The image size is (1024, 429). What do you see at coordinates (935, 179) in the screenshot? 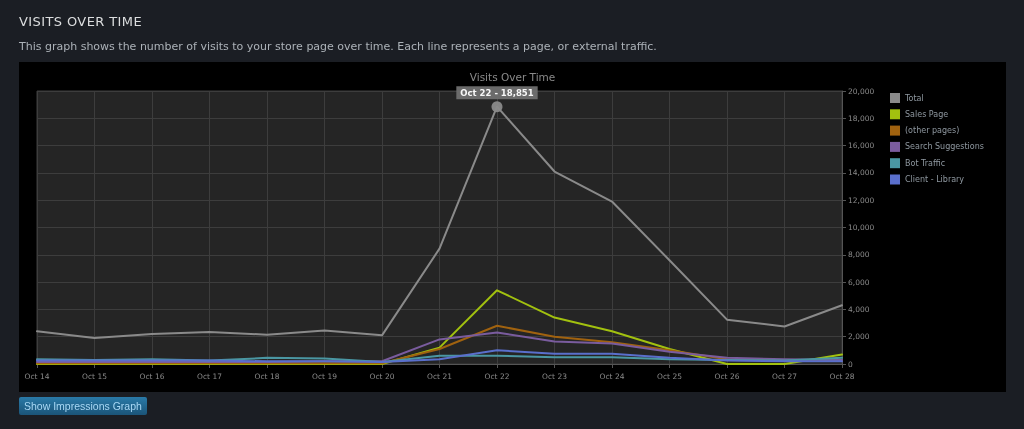
I see `legend-label: Client - Library` at bounding box center [935, 179].